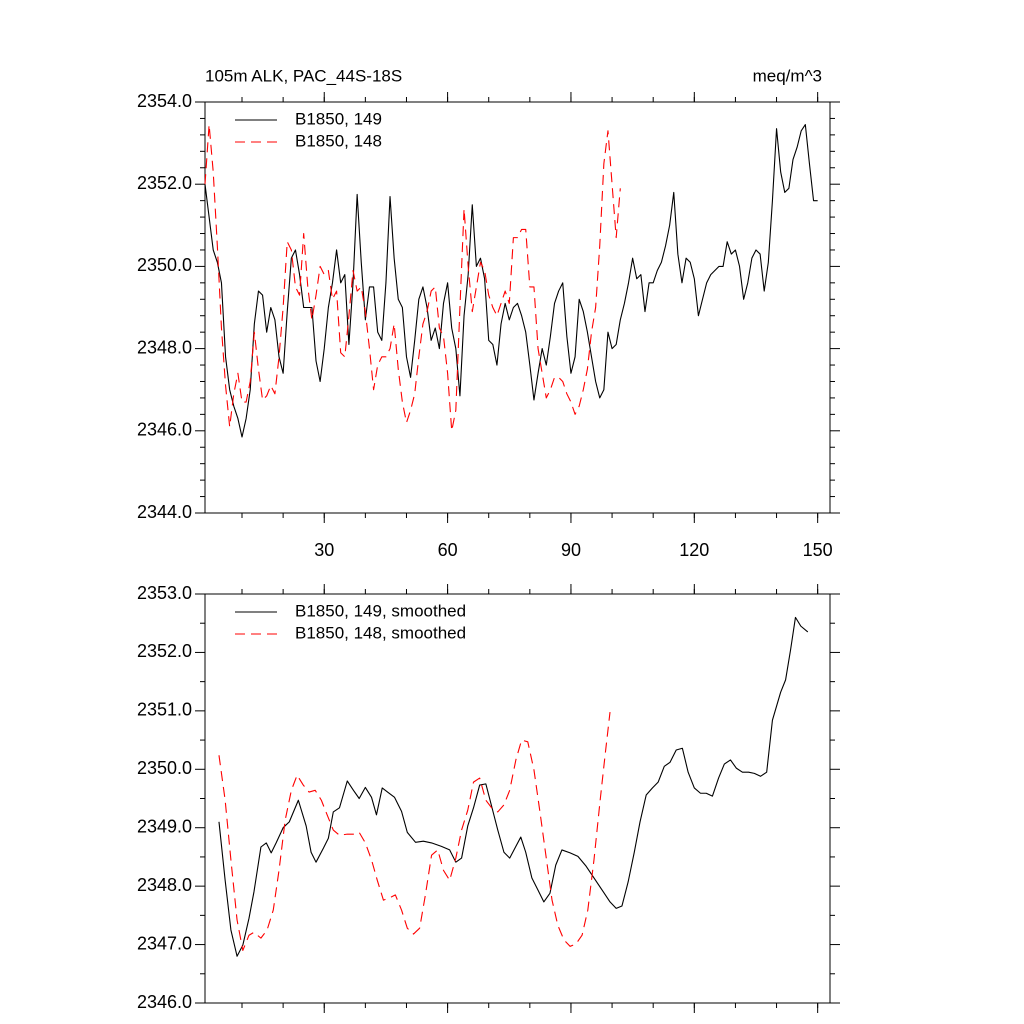 This screenshot has width=1024, height=1024. I want to click on units-label: meq/m^3, so click(787, 75).